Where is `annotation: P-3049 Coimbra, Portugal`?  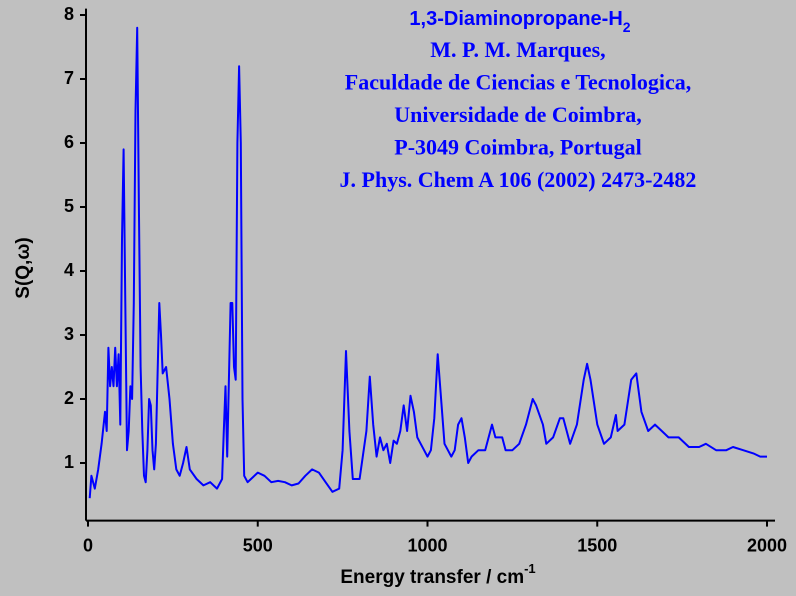
annotation: P-3049 Coimbra, Portugal is located at coordinates (517, 147).